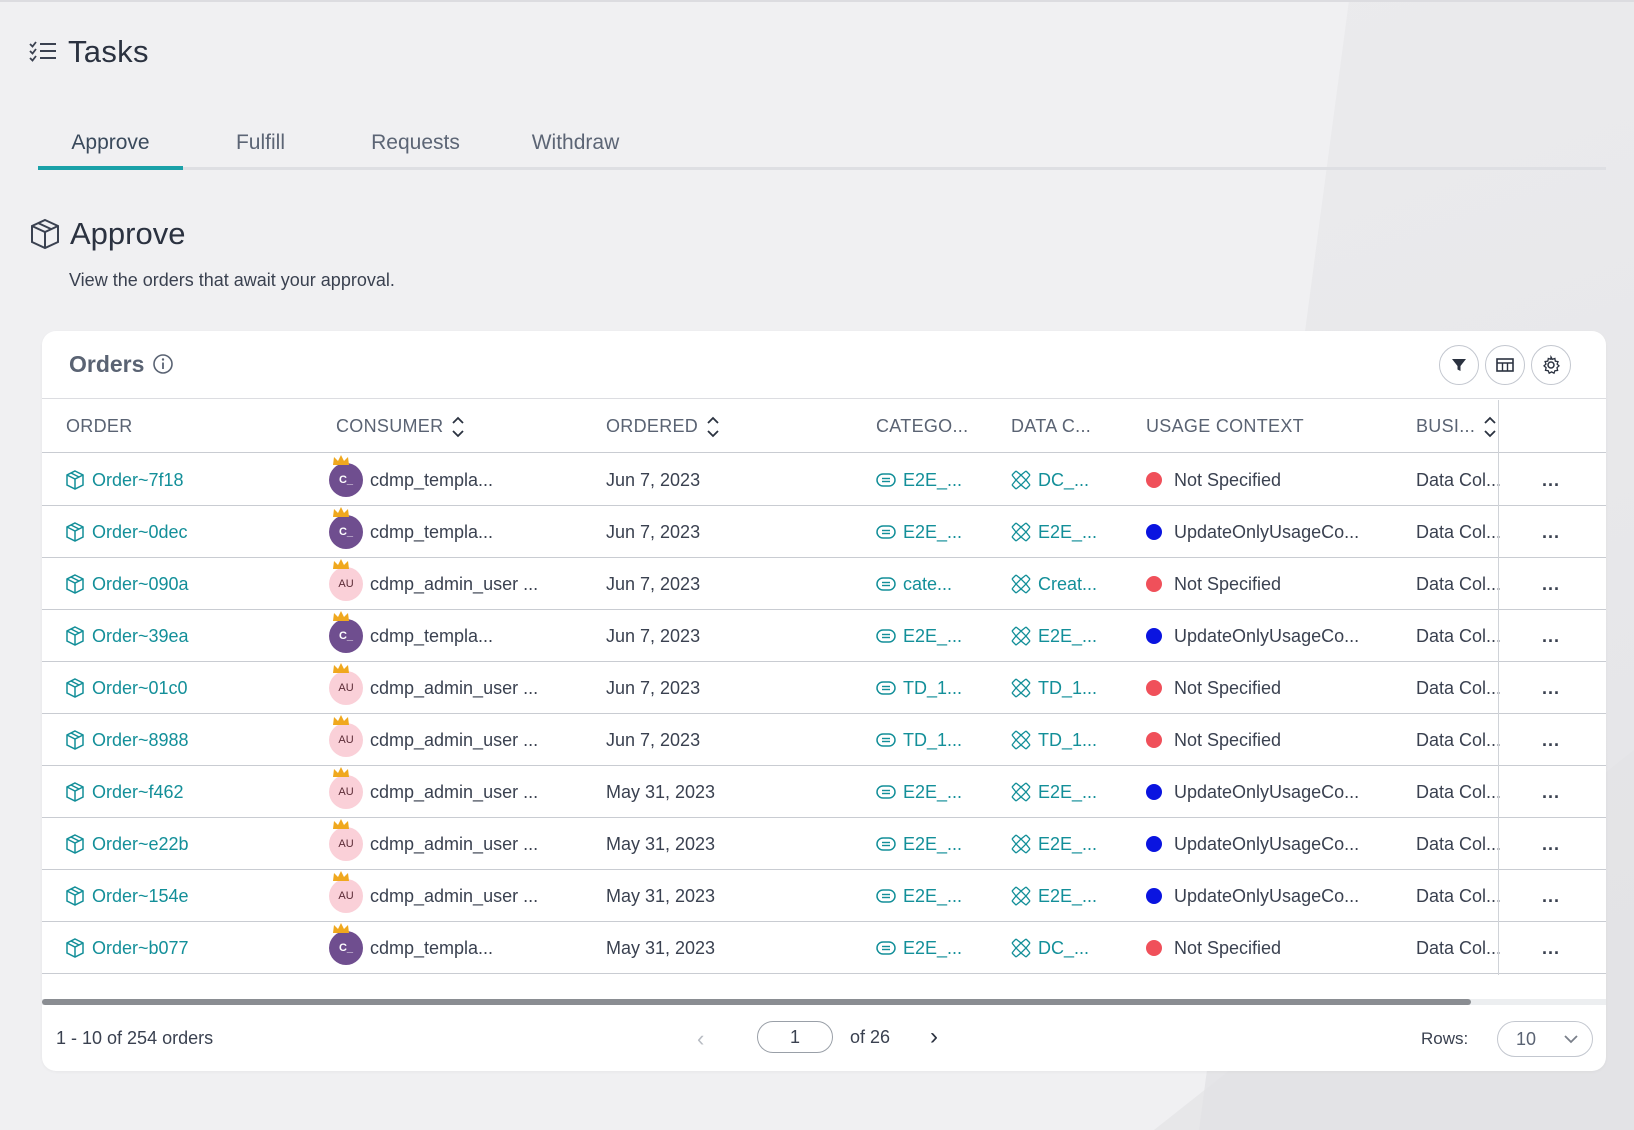 Image resolution: width=1634 pixels, height=1130 pixels. What do you see at coordinates (701, 1038) in the screenshot?
I see `previous-page-icon: ‹` at bounding box center [701, 1038].